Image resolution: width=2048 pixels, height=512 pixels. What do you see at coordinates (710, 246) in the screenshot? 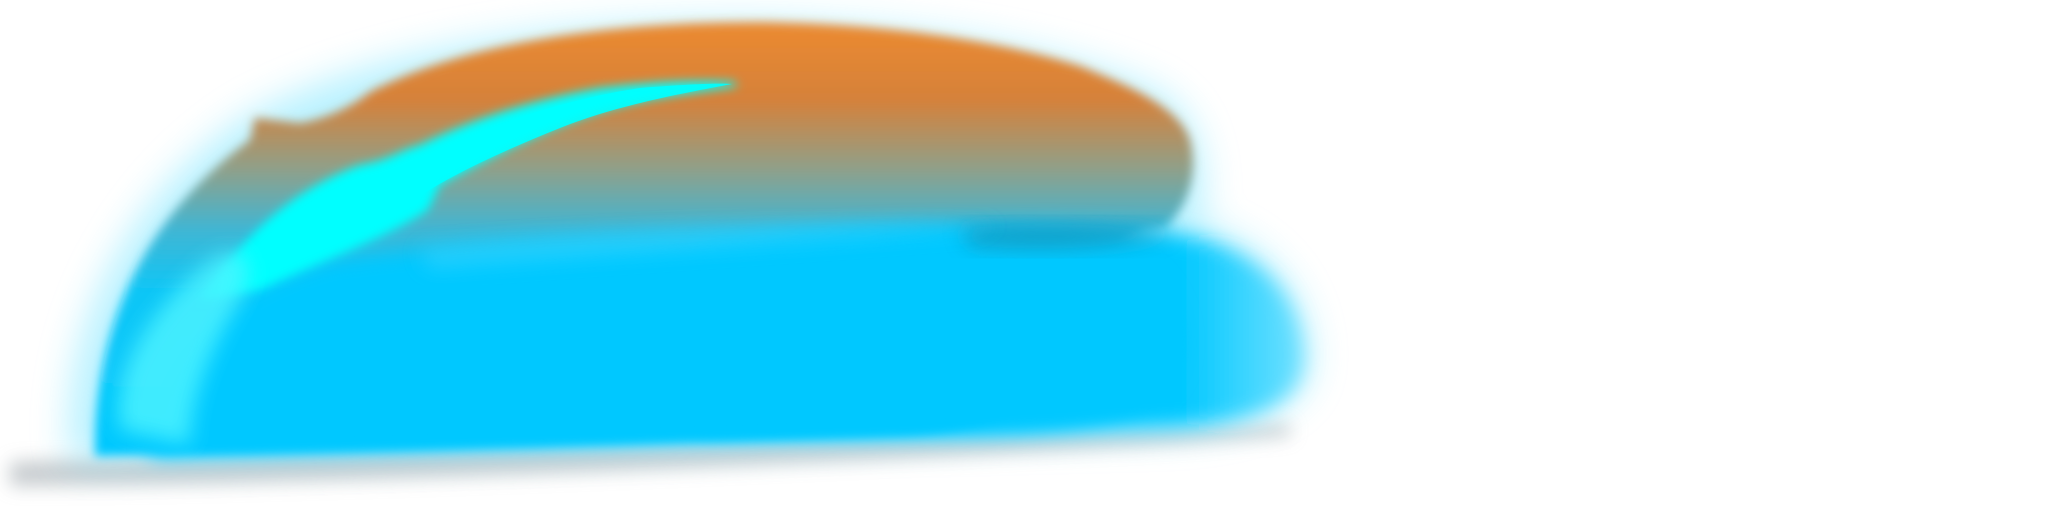
I see `mid-highlight-band` at bounding box center [710, 246].